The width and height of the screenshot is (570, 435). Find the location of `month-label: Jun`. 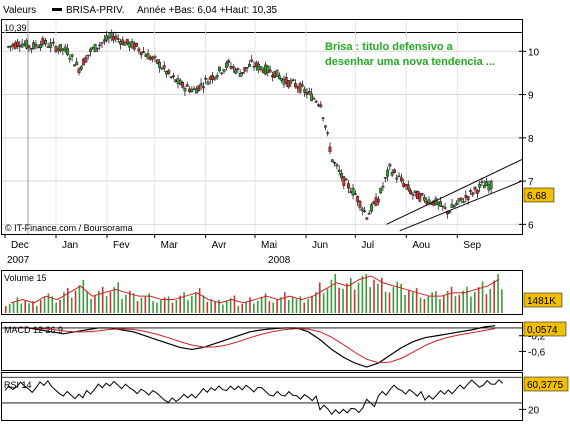

month-label: Jun is located at coordinates (320, 245).